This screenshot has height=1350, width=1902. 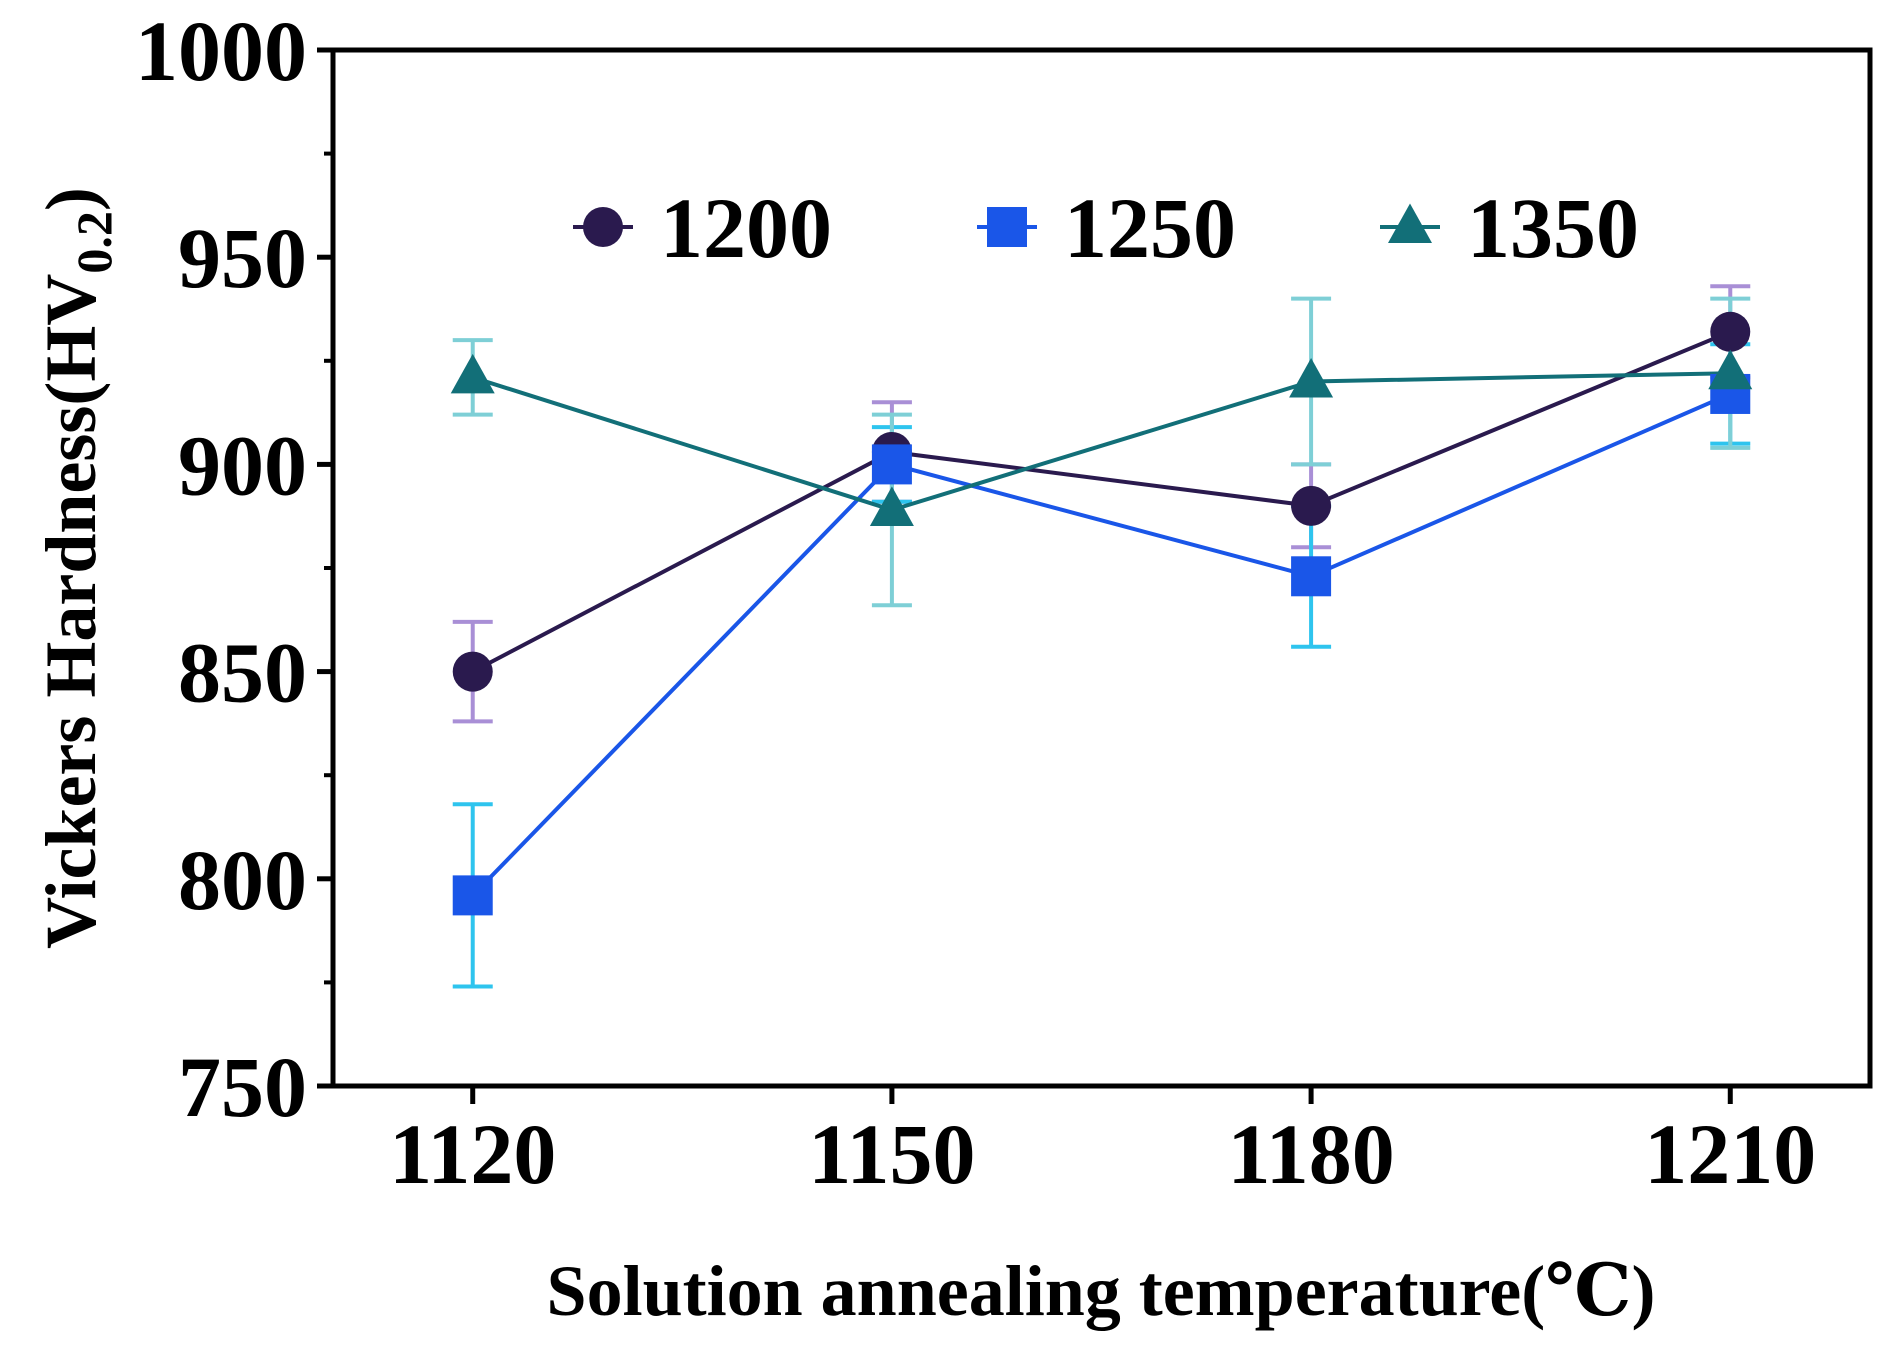 I want to click on x-tick-label: 1180, so click(x=1310, y=1154).